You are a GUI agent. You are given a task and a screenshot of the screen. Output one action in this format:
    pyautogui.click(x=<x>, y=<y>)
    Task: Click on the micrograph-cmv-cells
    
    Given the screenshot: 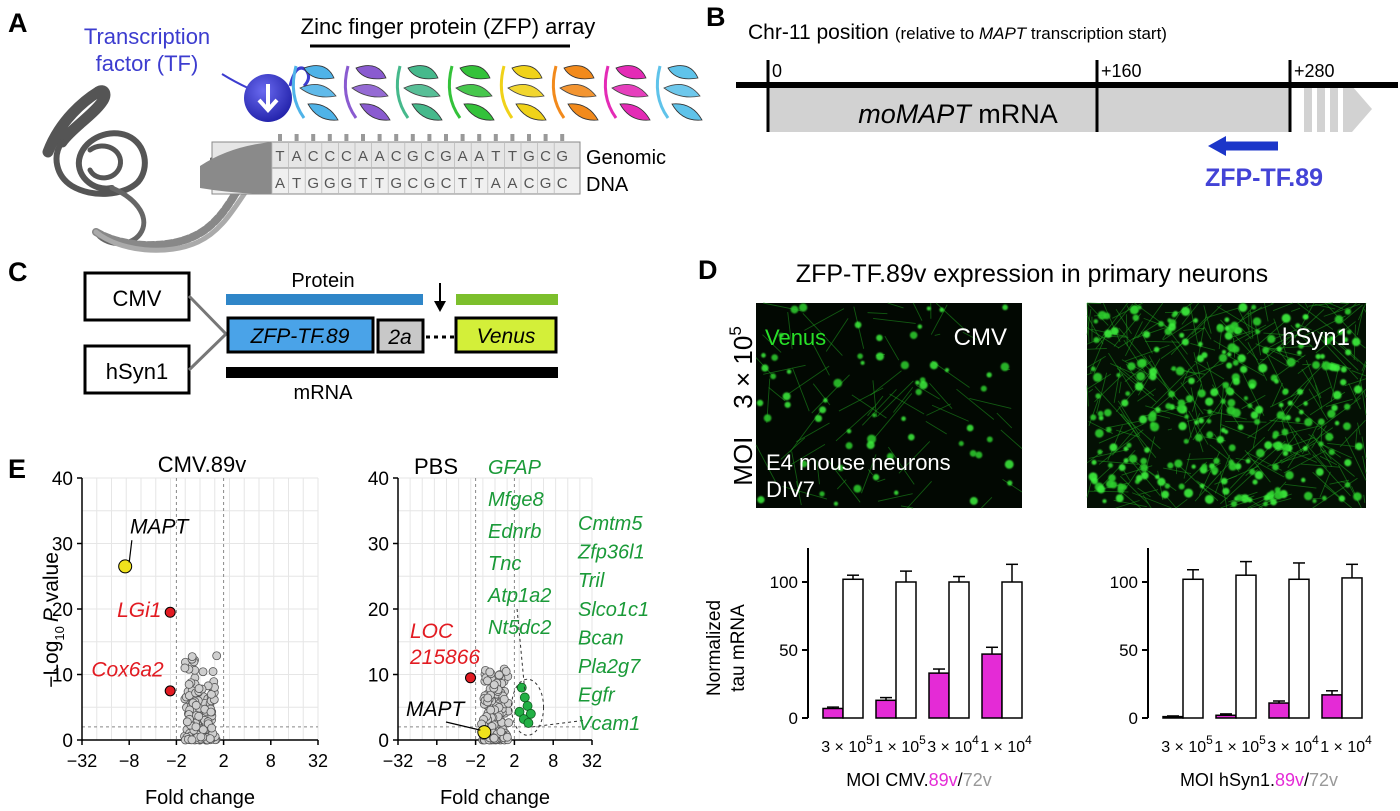 What is the action you would take?
    pyautogui.click(x=889, y=405)
    